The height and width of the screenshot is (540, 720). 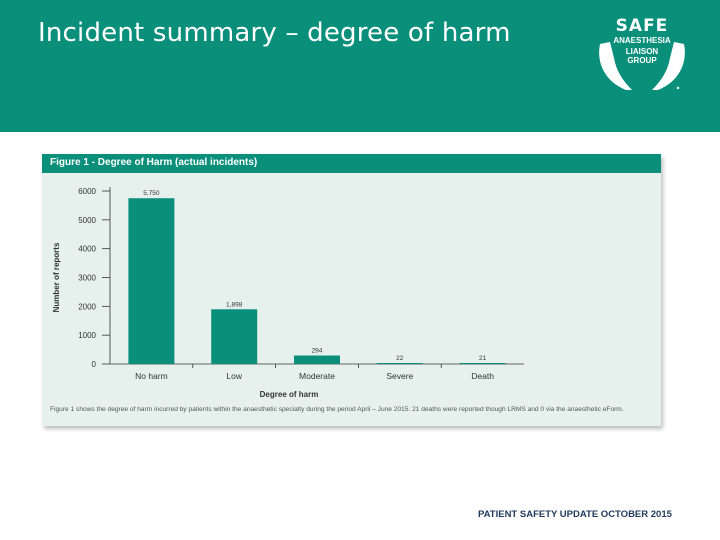 What do you see at coordinates (317, 376) in the screenshot?
I see `x-tick-label: Moderate` at bounding box center [317, 376].